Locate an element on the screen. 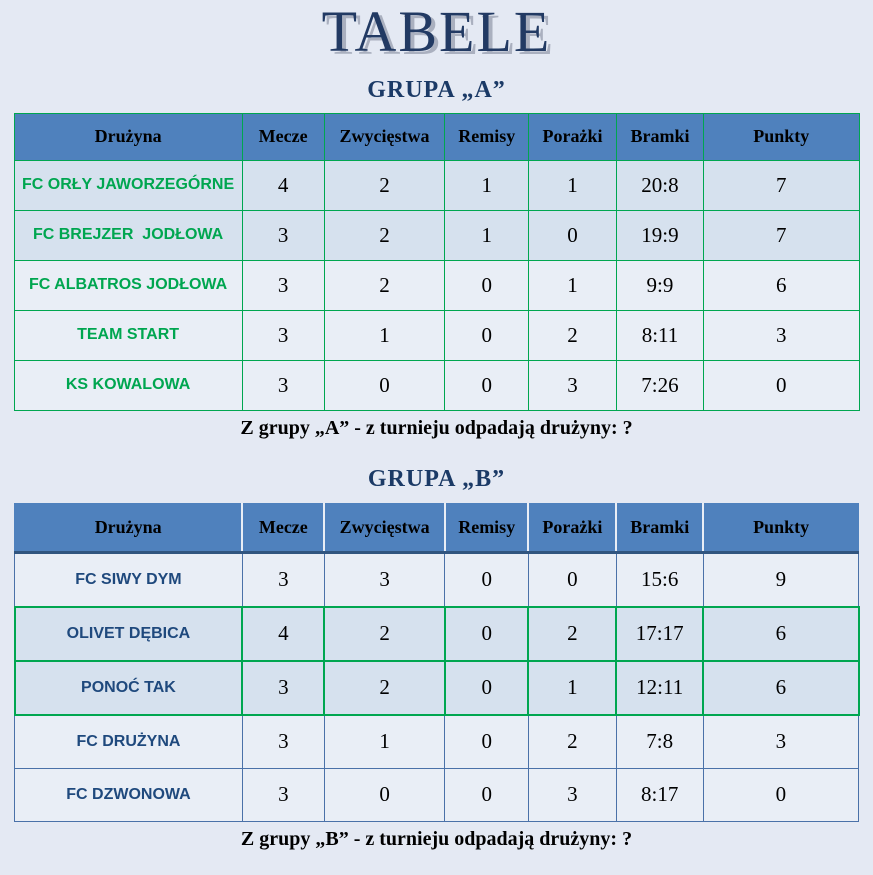  team-name-cell: KS KOWALOWA is located at coordinates (128, 385).